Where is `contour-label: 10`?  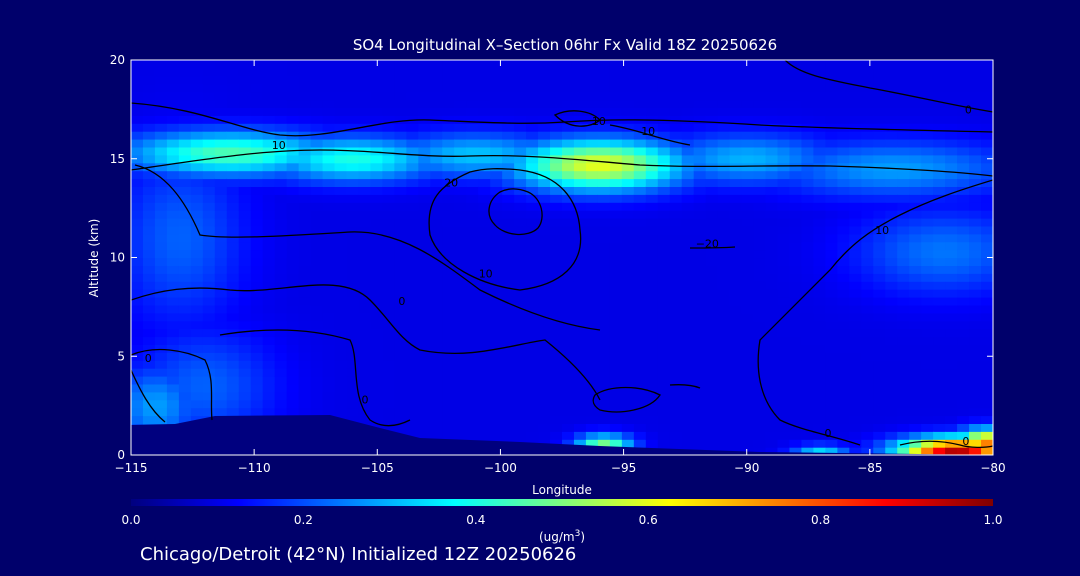 contour-label: 10 is located at coordinates (486, 273).